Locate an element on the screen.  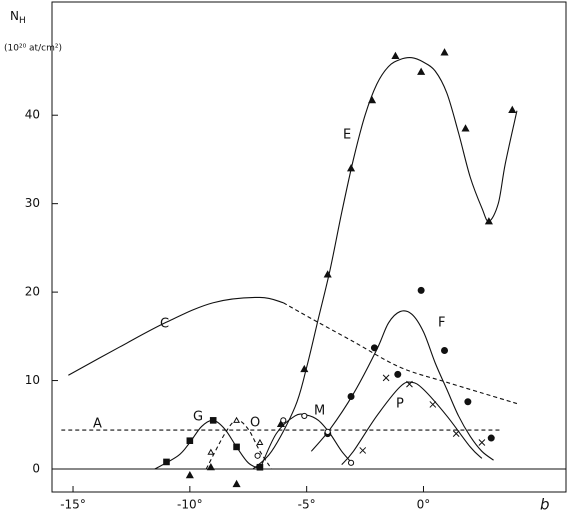
curve-label: G is located at coordinates (198, 417).